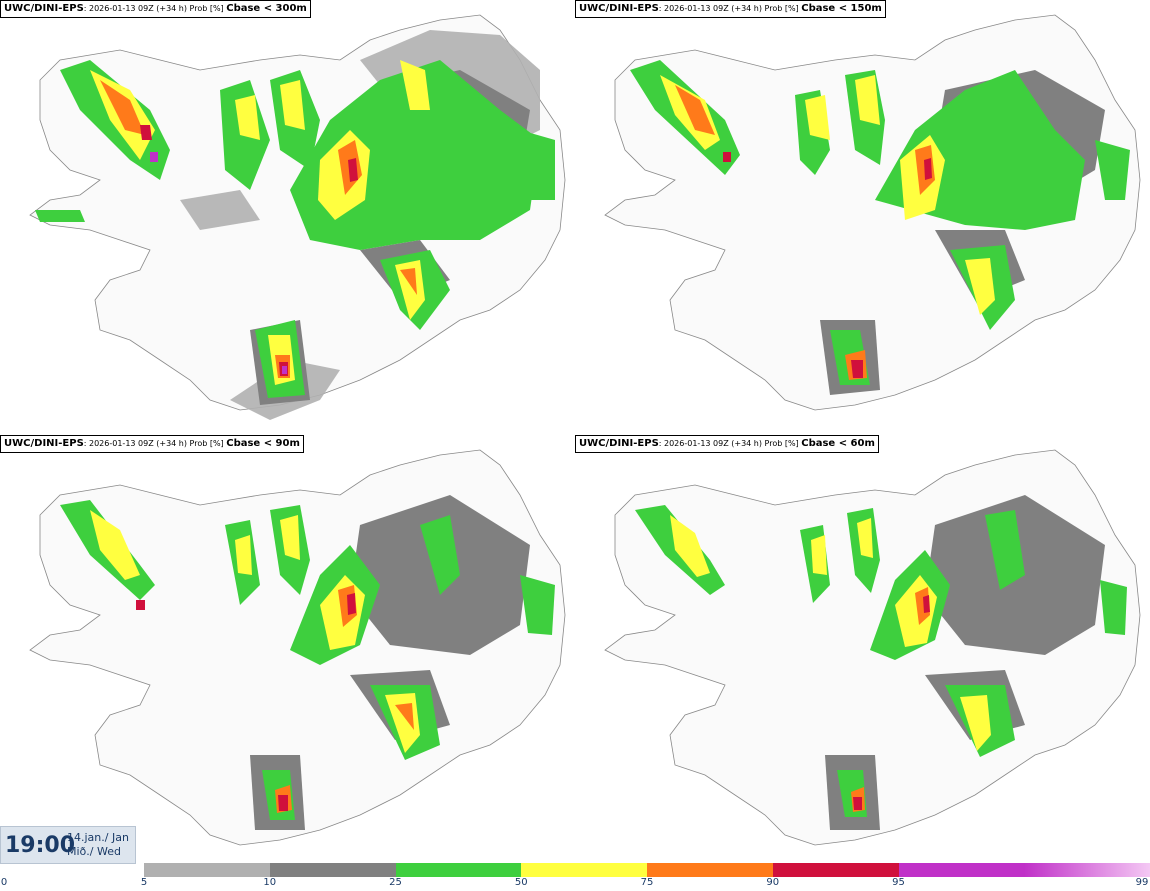  I want to click on colorbar-tick-label: 75, so click(647, 882).